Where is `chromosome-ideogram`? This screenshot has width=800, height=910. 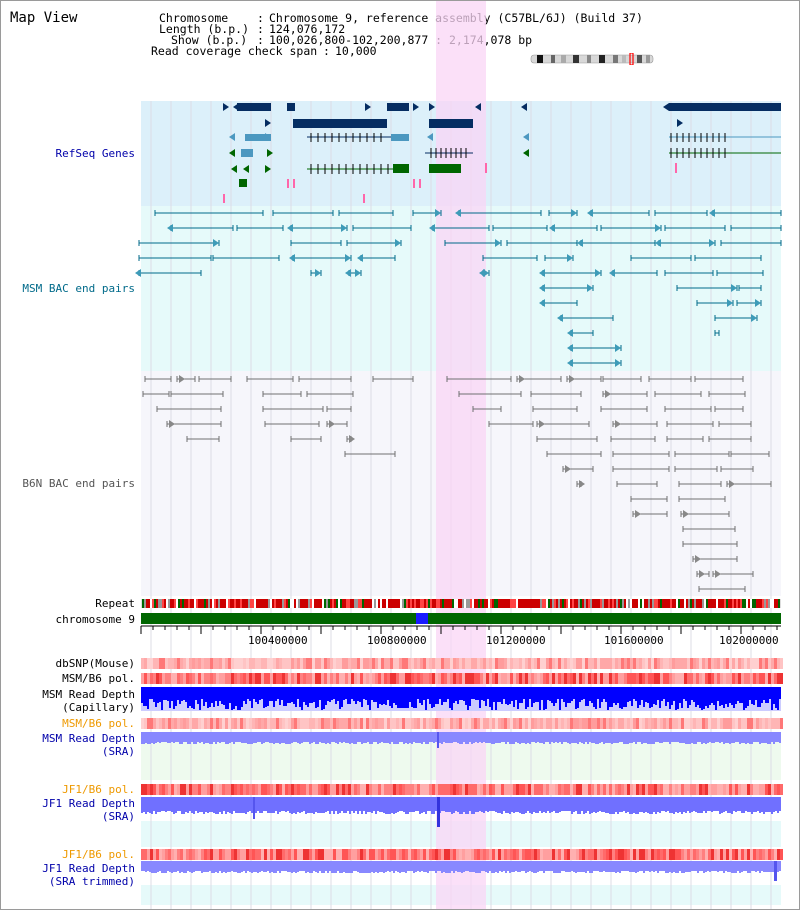
chromosome-ideogram is located at coordinates (593, 59).